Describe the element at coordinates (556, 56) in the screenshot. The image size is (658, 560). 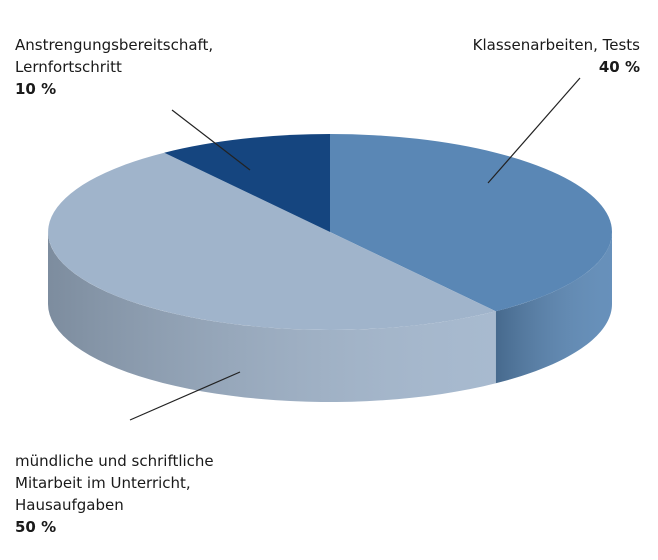
I see `slice-label: Klassenarbeiten, Tests 40 %` at that location.